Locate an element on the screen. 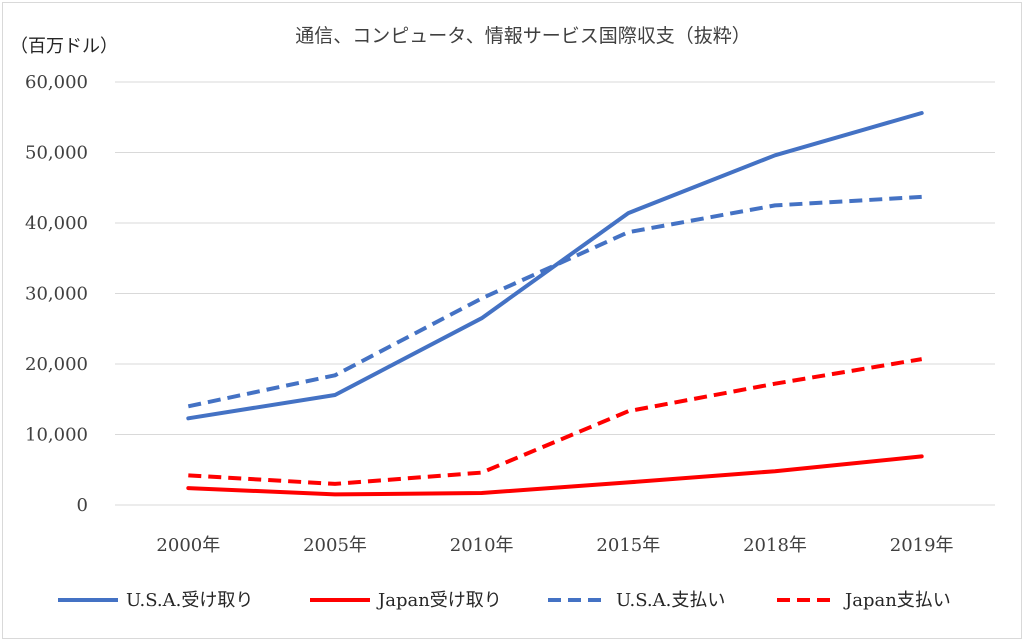 This screenshot has height=641, width=1024. legend-label-3: U.S.A.支払い is located at coordinates (670, 600).